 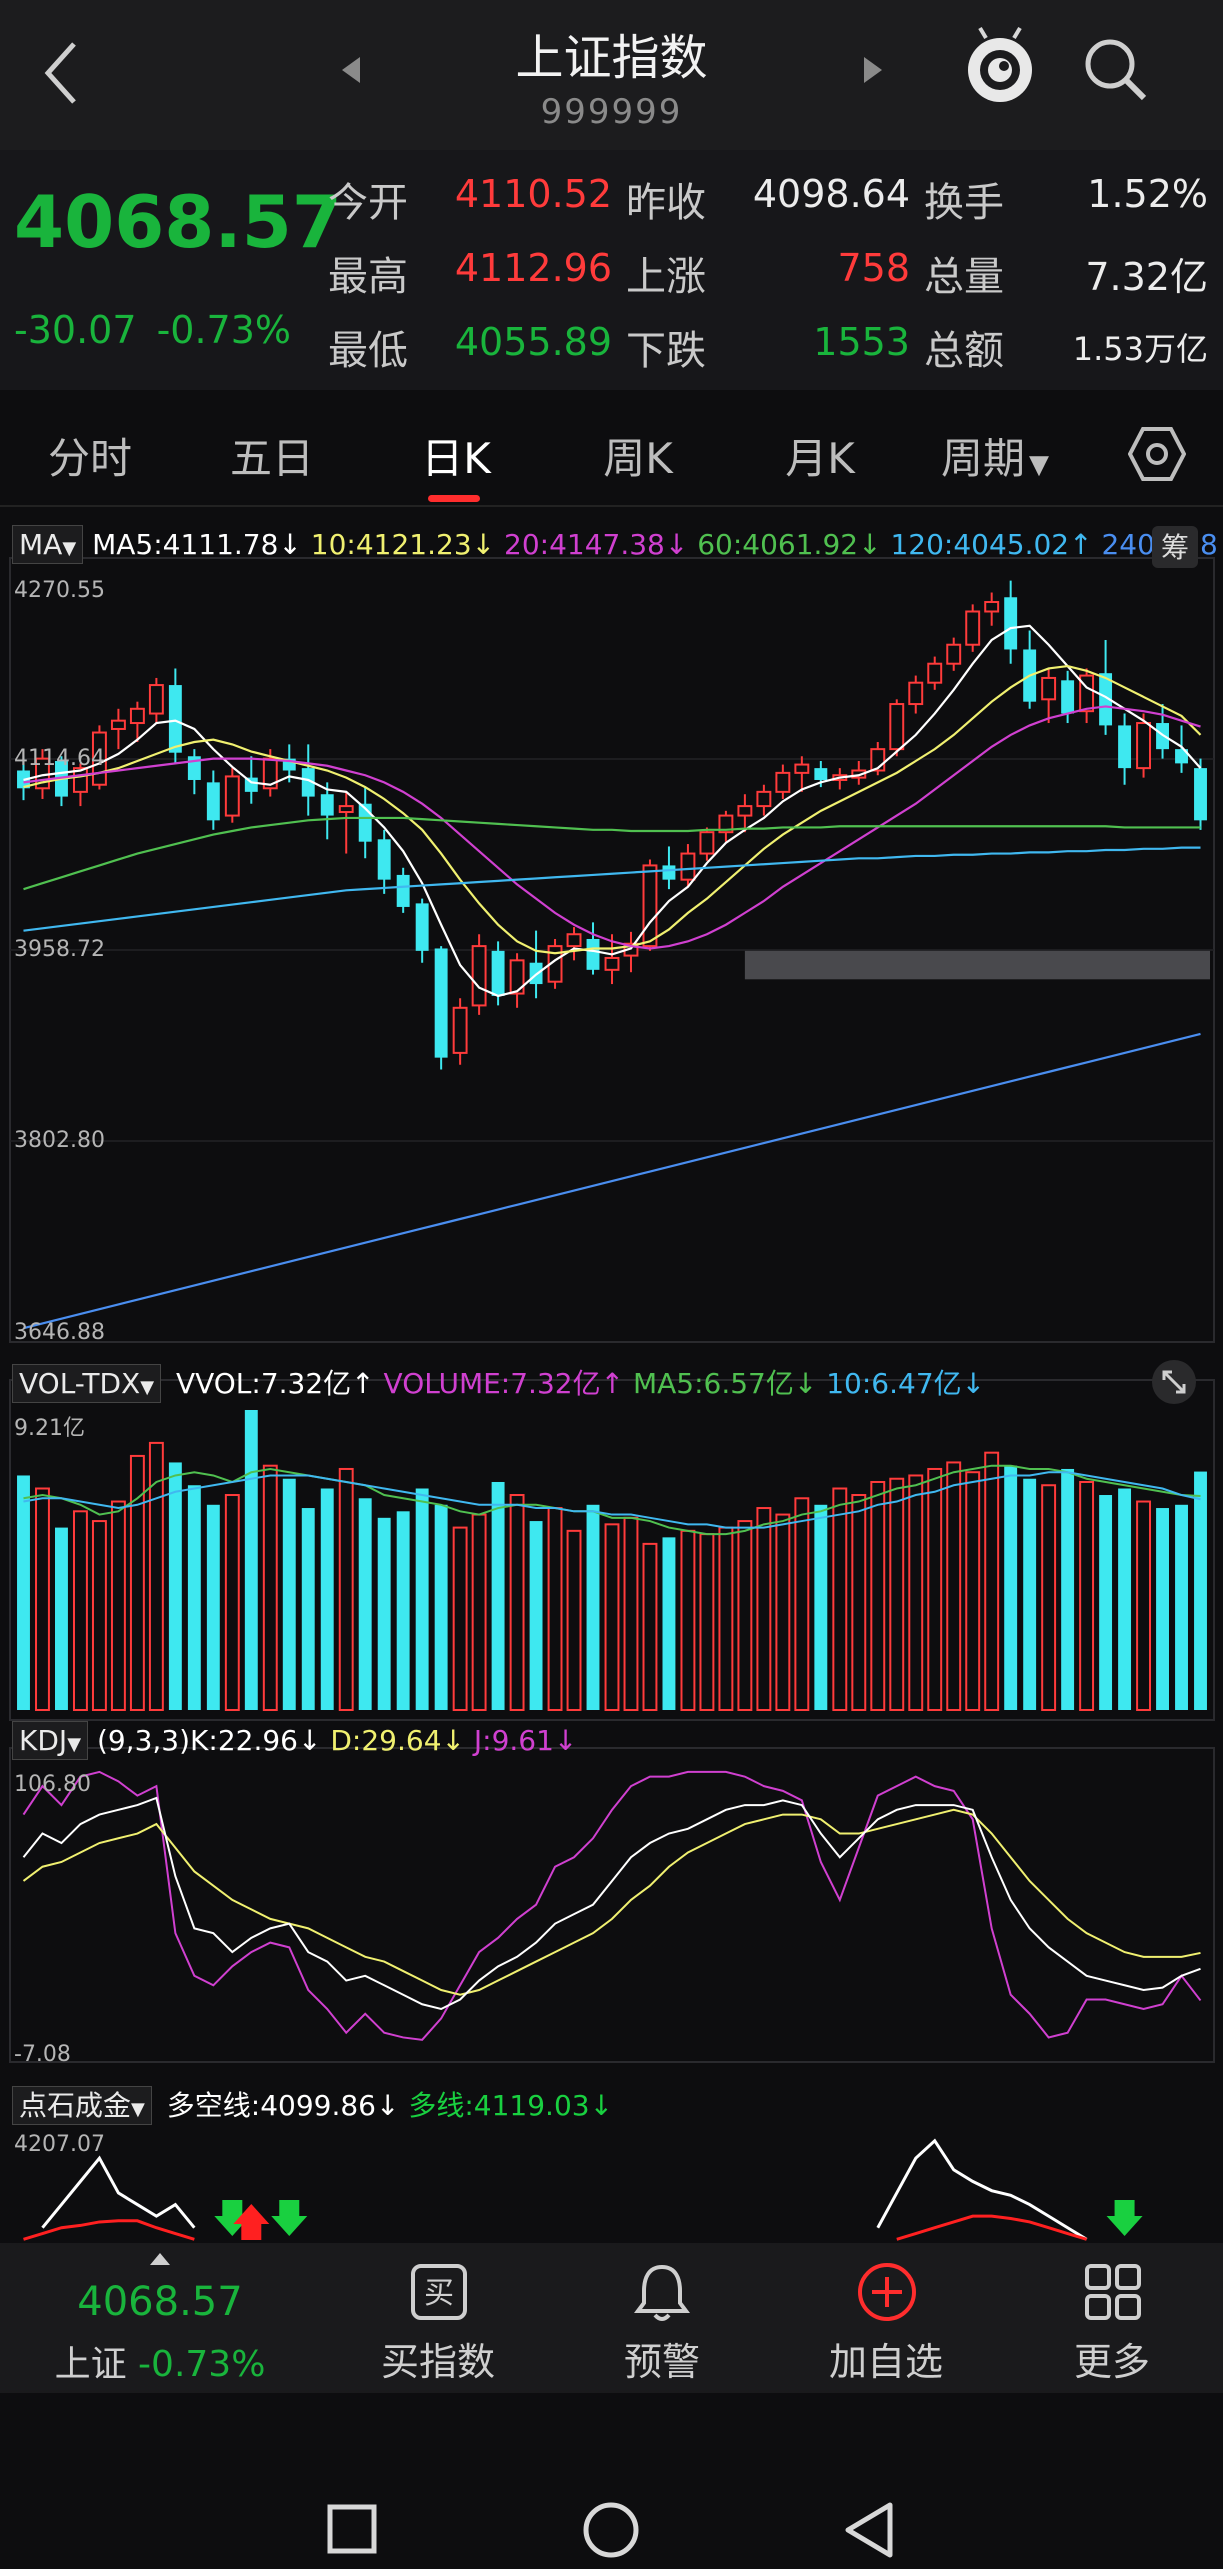 What do you see at coordinates (43, 1740) in the screenshot?
I see `kdj-selector-label: KDJ` at bounding box center [43, 1740].